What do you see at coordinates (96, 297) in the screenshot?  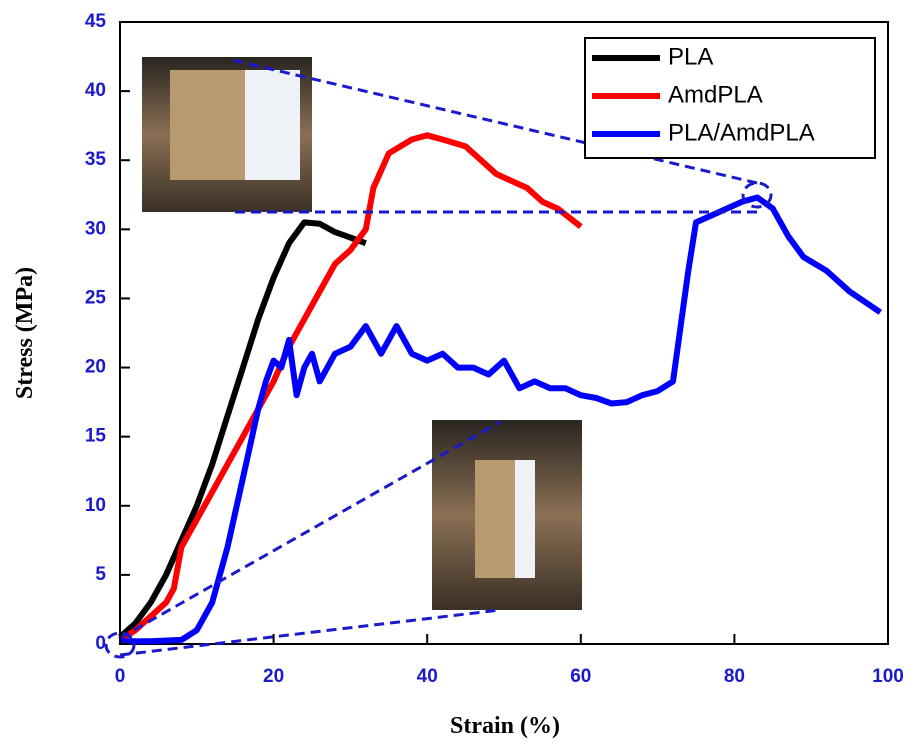 I see `y-tick-label: 25` at bounding box center [96, 297].